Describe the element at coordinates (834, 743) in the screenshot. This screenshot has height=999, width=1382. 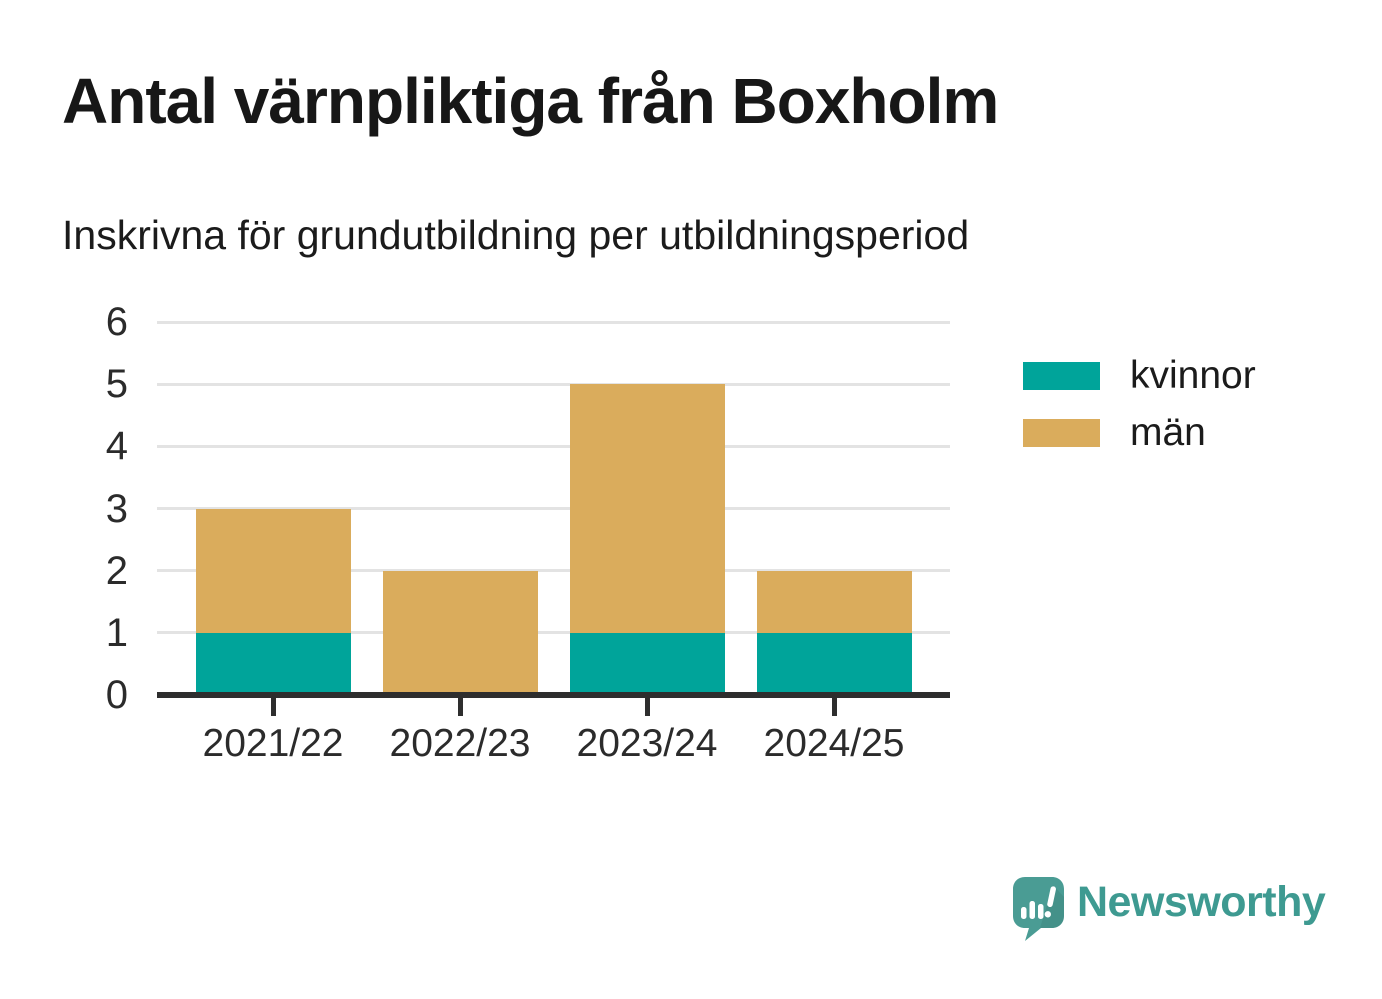
I see `x-tick-label: 2024/25` at that location.